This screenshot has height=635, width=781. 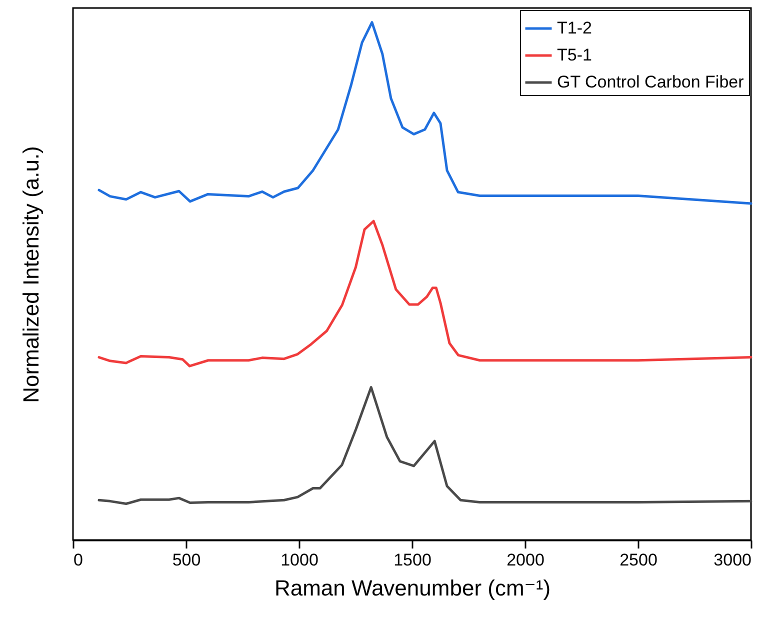 I want to click on x-axis-title: Raman Wavenumber (cm⁻¹), so click(x=412, y=588).